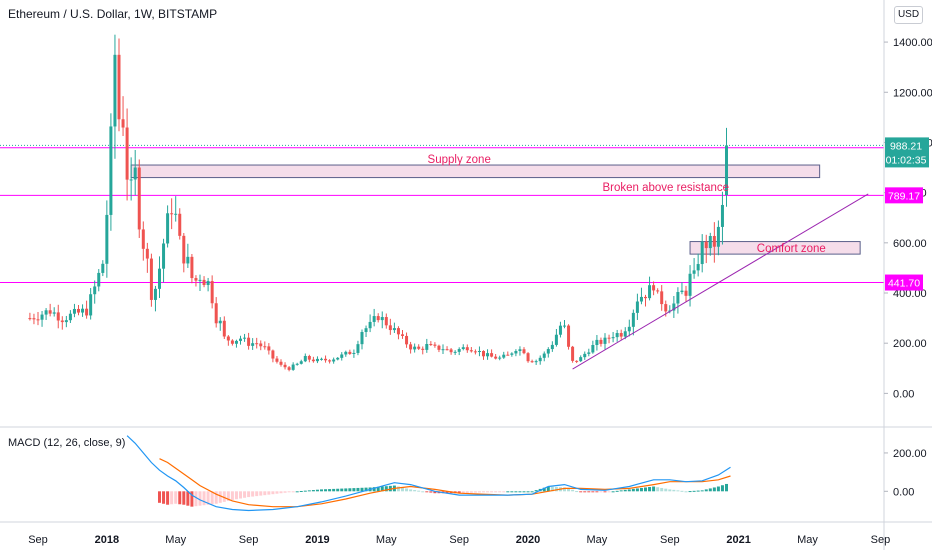 Image resolution: width=932 pixels, height=550 pixels. Describe the element at coordinates (113, 14) in the screenshot. I see `chart-title: Ethereum / U.S. Dollar, 1W, BITSTAMP` at that location.